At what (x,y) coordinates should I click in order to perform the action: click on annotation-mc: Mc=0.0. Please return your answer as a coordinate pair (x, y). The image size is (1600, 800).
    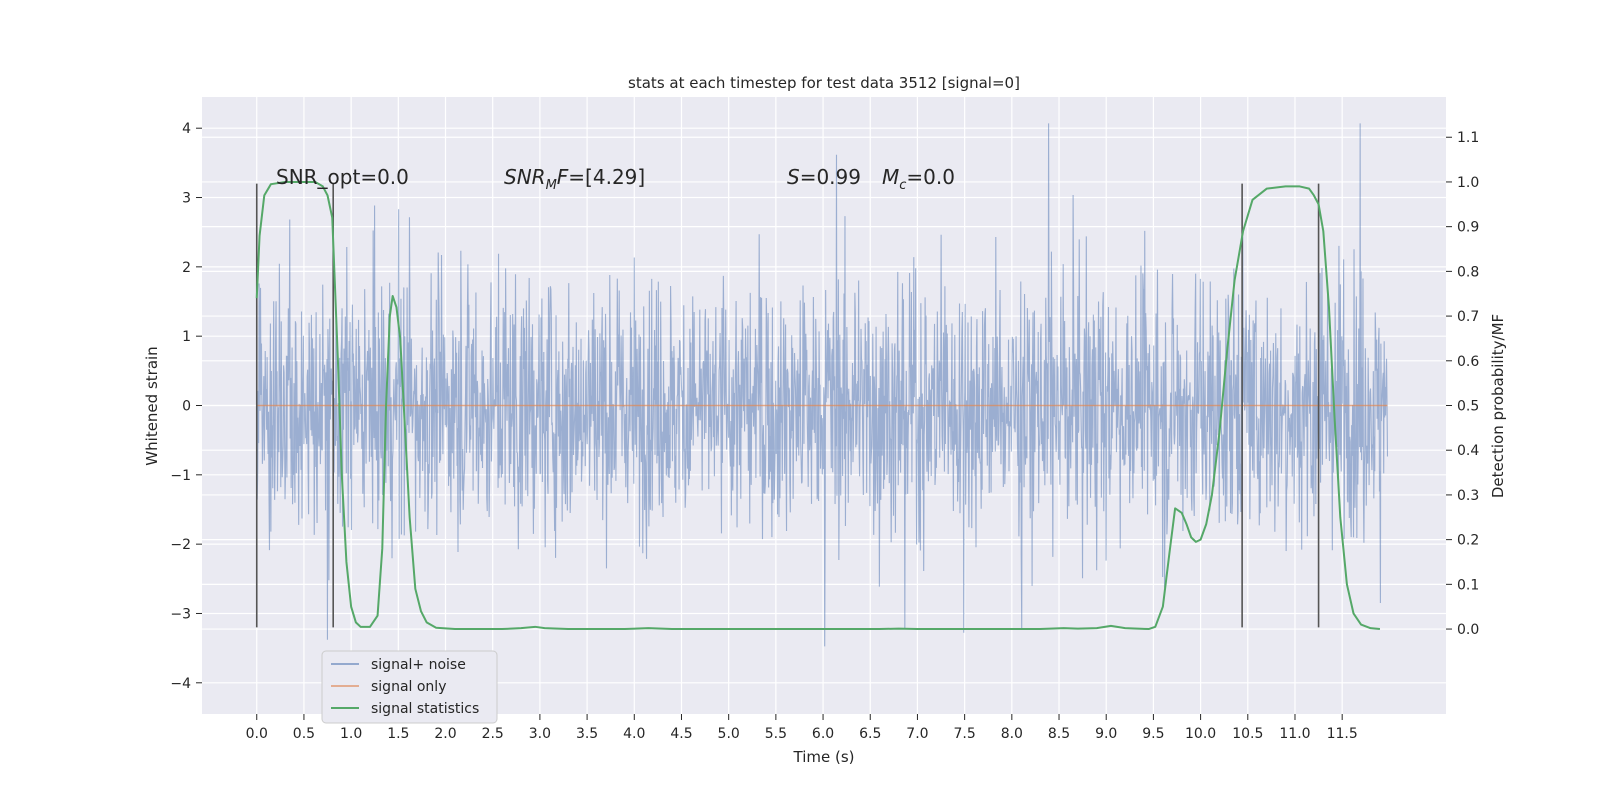
    Looking at the image, I should click on (918, 179).